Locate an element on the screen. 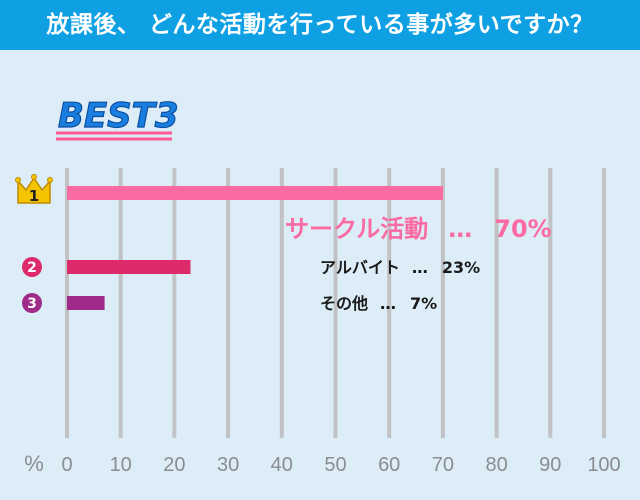  crown-icon: 1 is located at coordinates (34, 189).